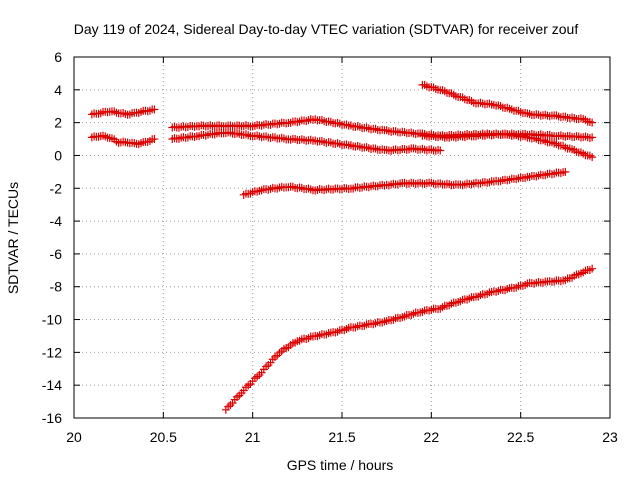 The width and height of the screenshot is (640, 480). I want to click on y-tick-label: -10, so click(52, 320).